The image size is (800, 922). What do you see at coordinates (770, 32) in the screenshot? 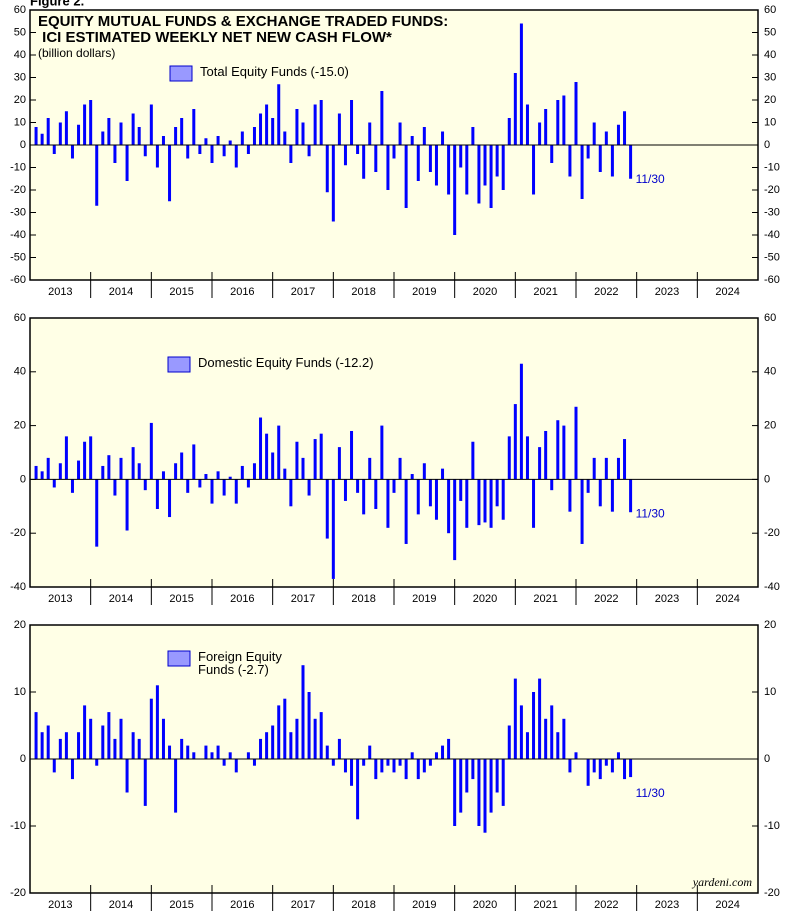
I see `y-tick-label-right: 50` at bounding box center [770, 32].